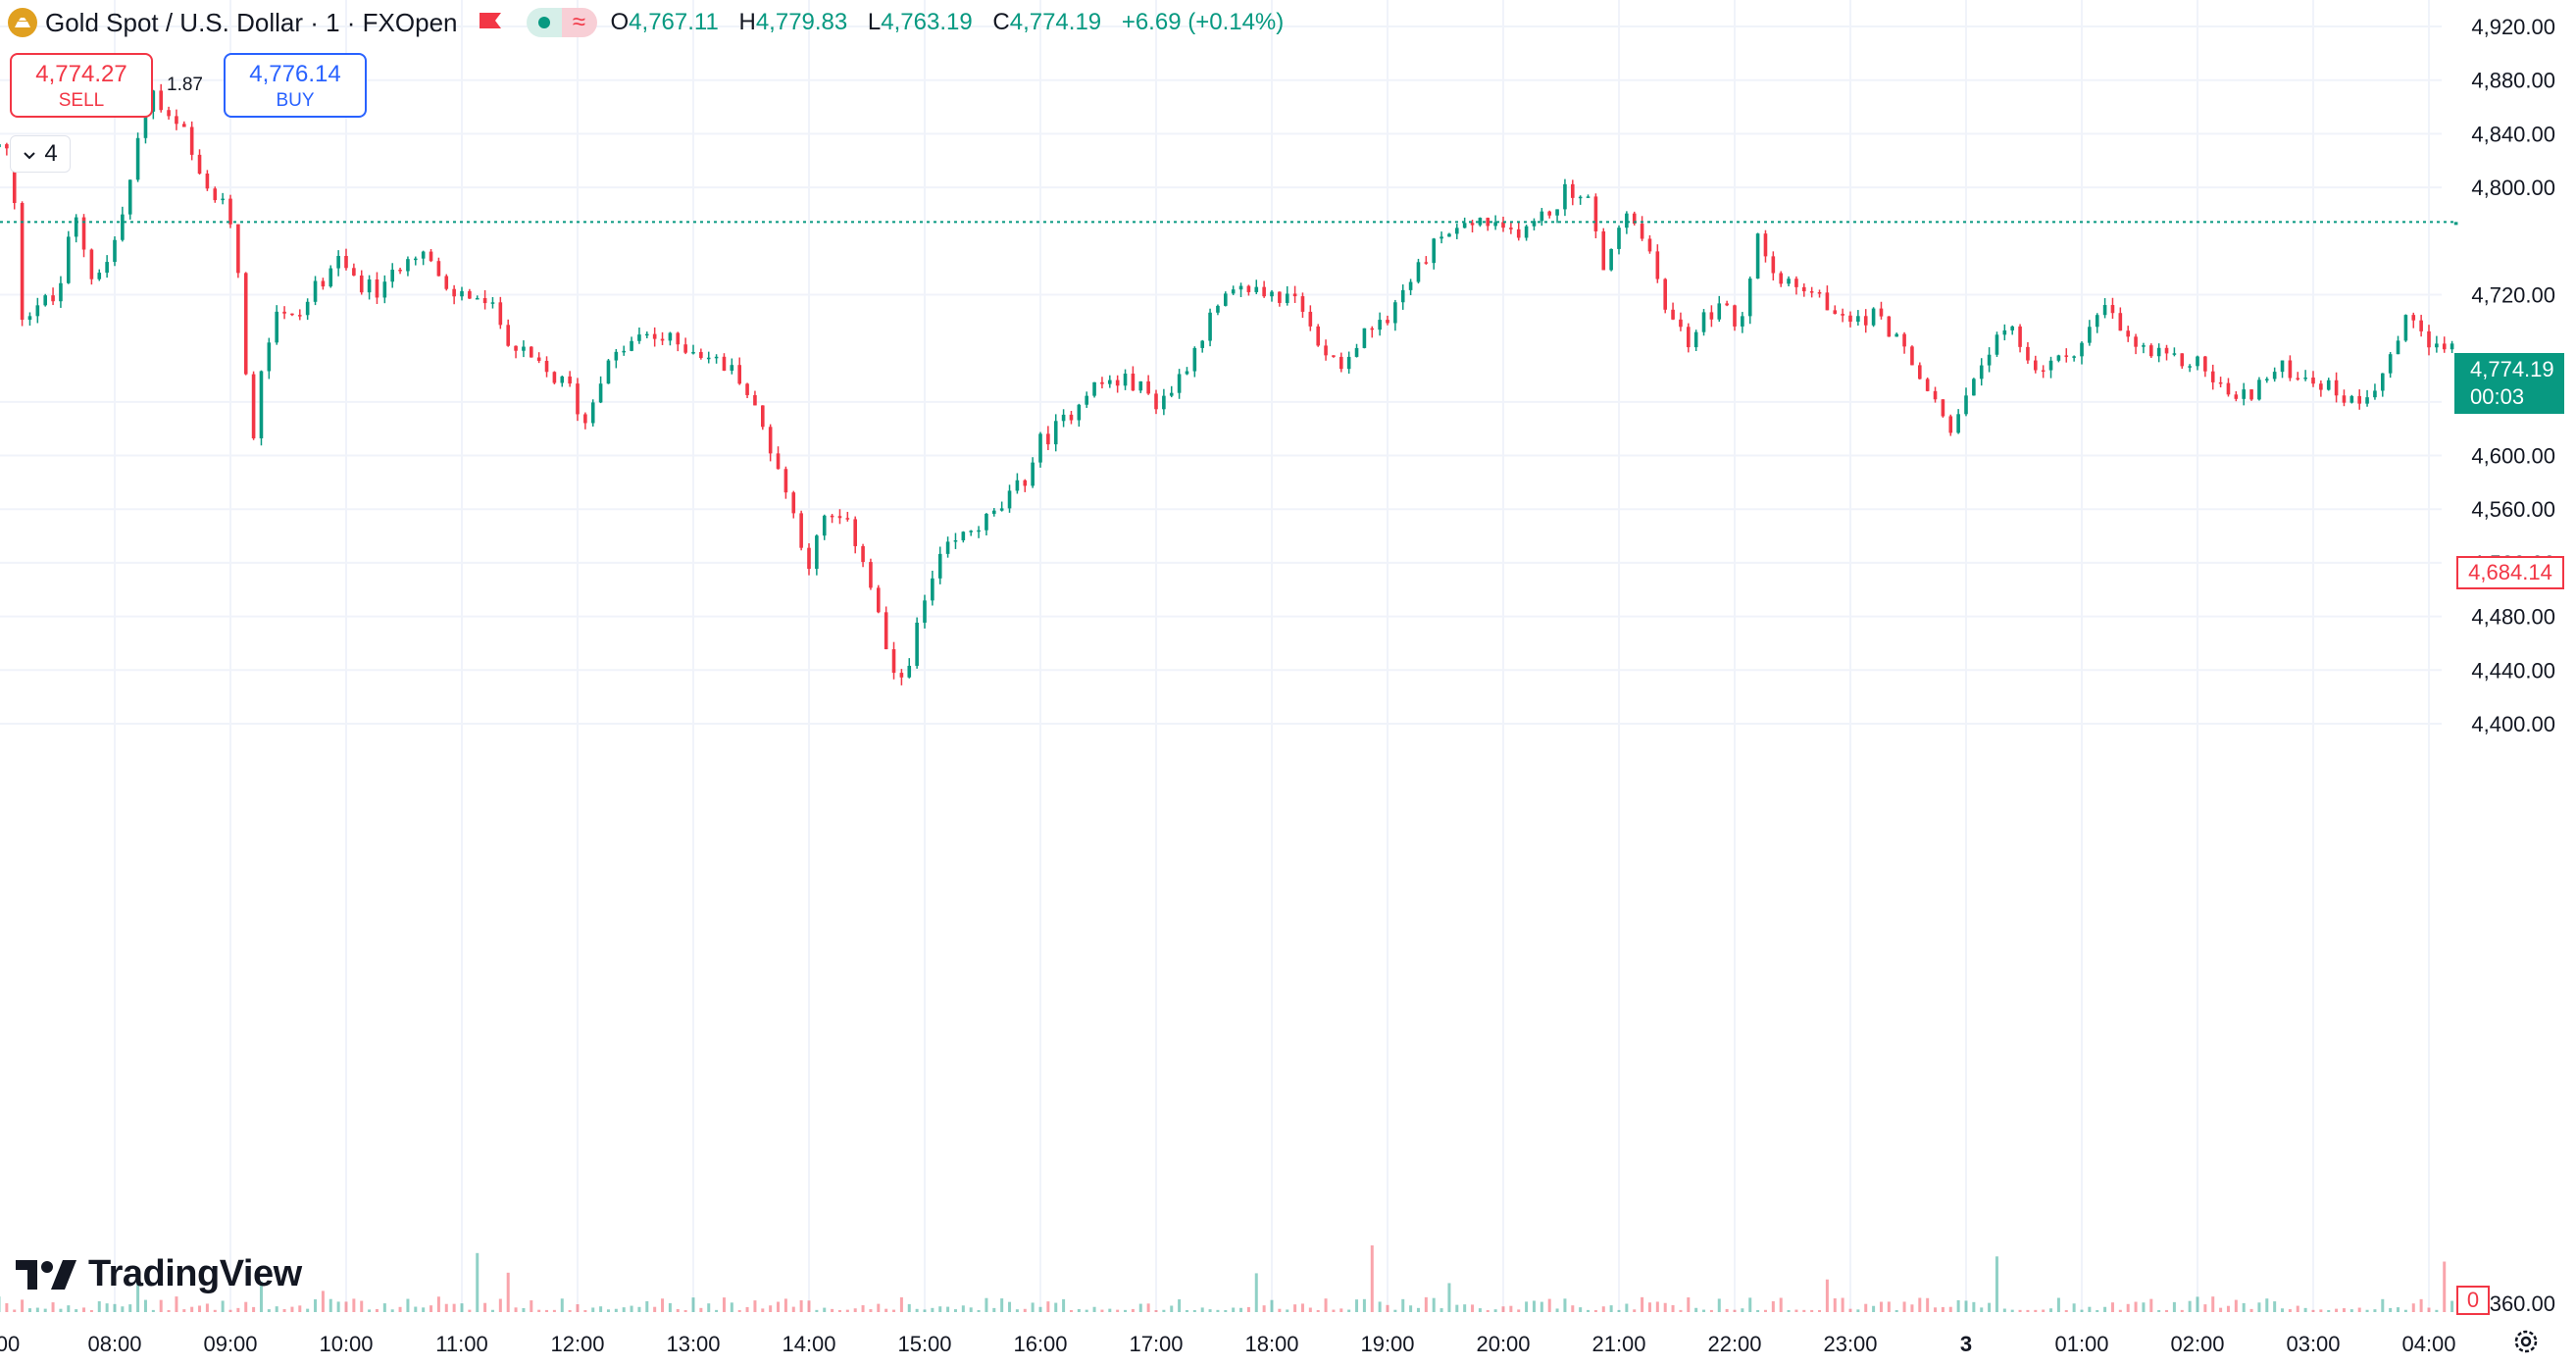  Describe the element at coordinates (40, 154) in the screenshot. I see `indicators-toggle-button: 4` at that location.